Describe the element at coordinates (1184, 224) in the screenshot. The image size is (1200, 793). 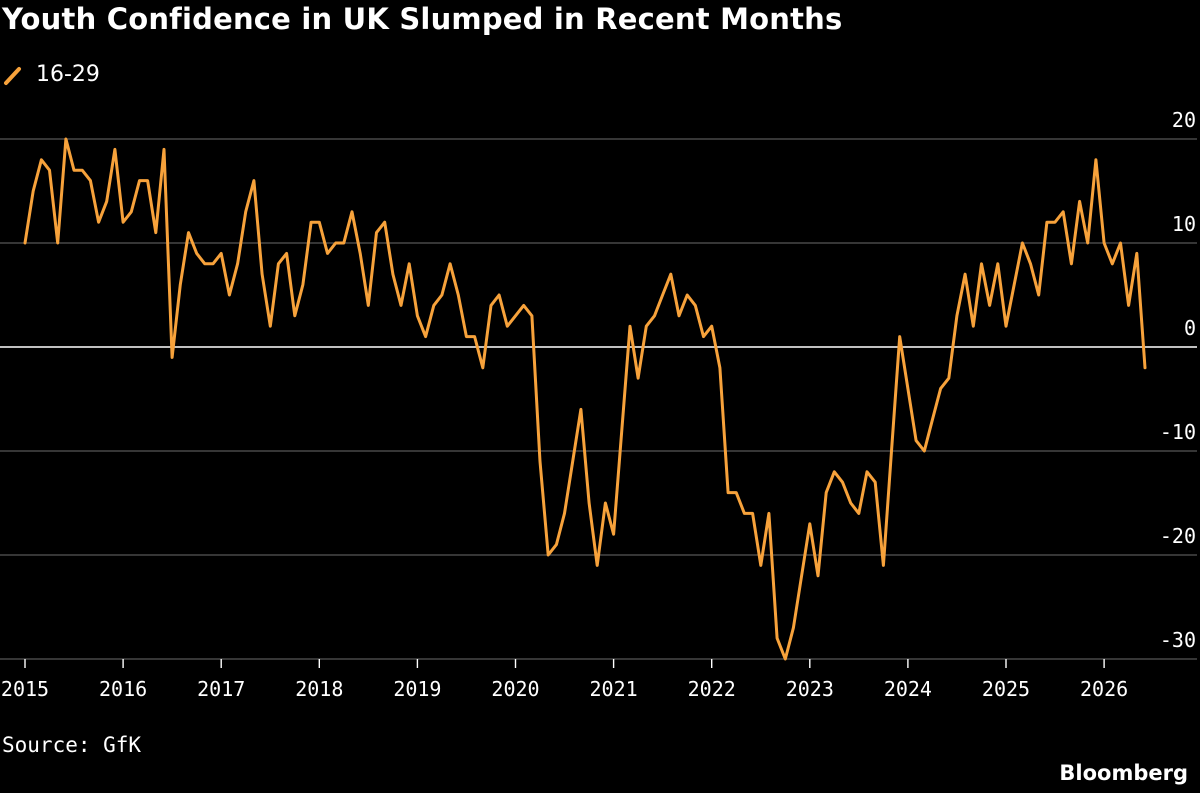
I see `y-tick-label: 10` at that location.